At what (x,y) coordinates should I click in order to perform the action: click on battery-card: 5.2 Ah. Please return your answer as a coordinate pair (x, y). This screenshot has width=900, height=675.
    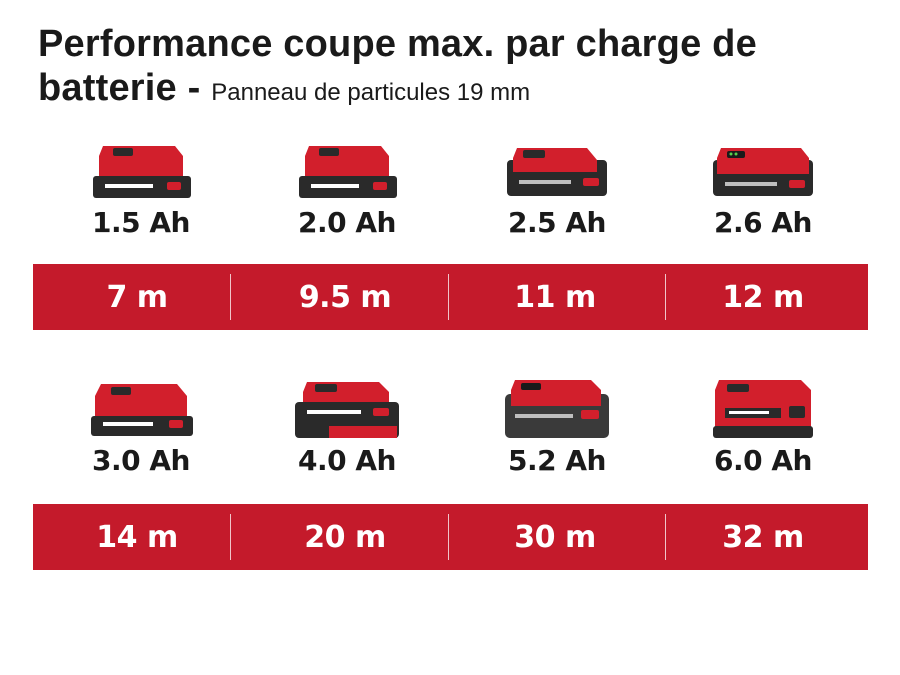
    Looking at the image, I should click on (557, 426).